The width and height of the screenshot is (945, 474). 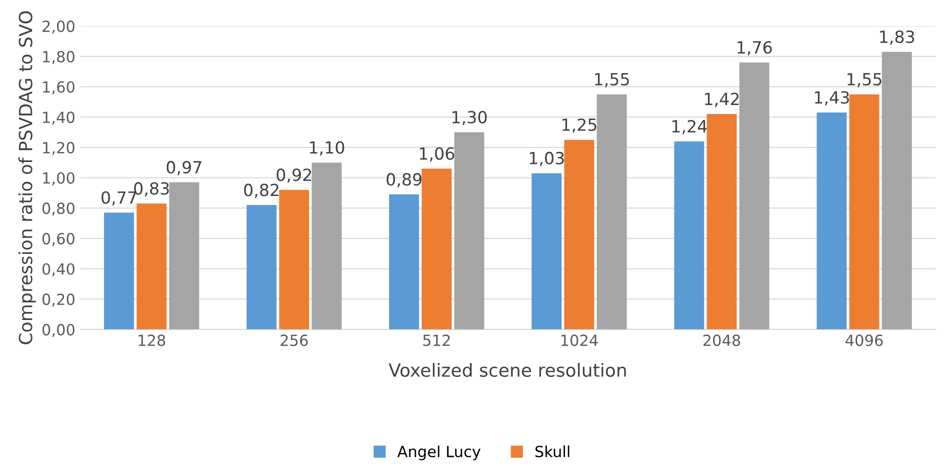 What do you see at coordinates (722, 99) in the screenshot?
I see `data-label: 1,42` at bounding box center [722, 99].